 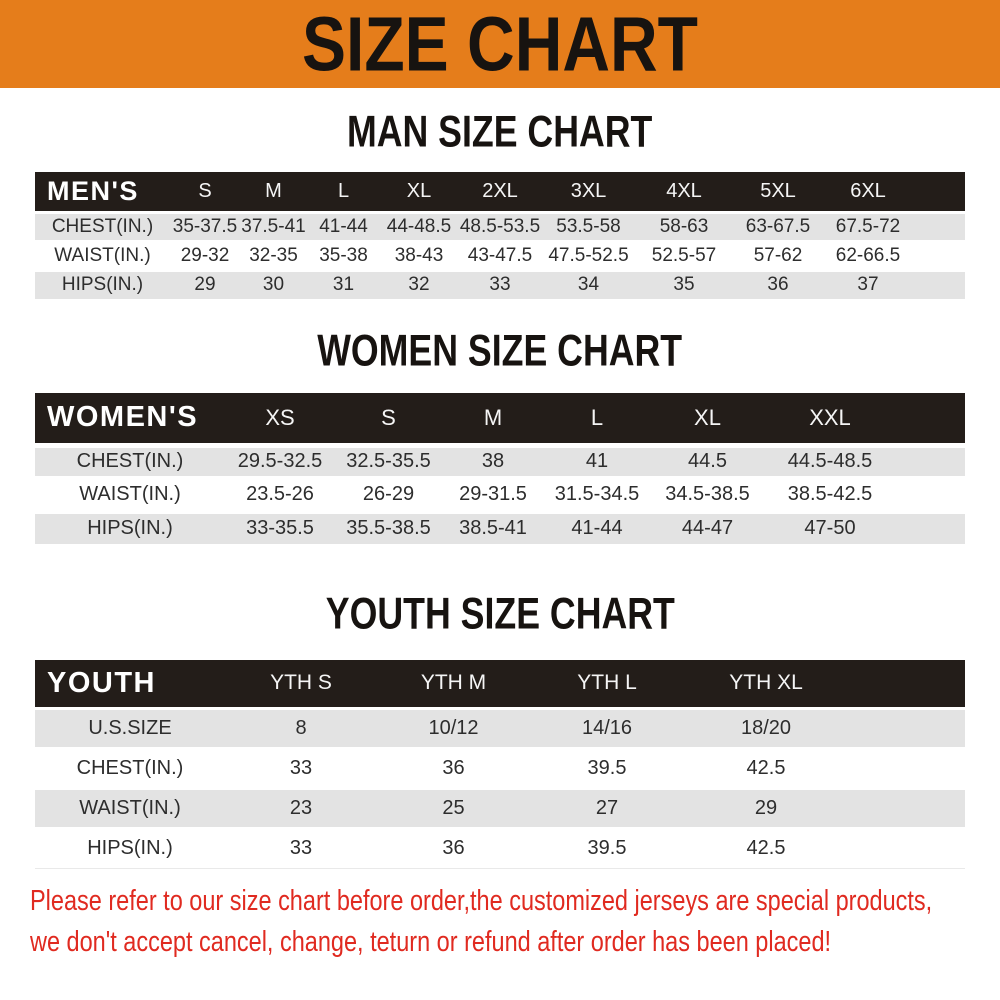 What do you see at coordinates (597, 526) in the screenshot?
I see `table-cell: 41-44` at bounding box center [597, 526].